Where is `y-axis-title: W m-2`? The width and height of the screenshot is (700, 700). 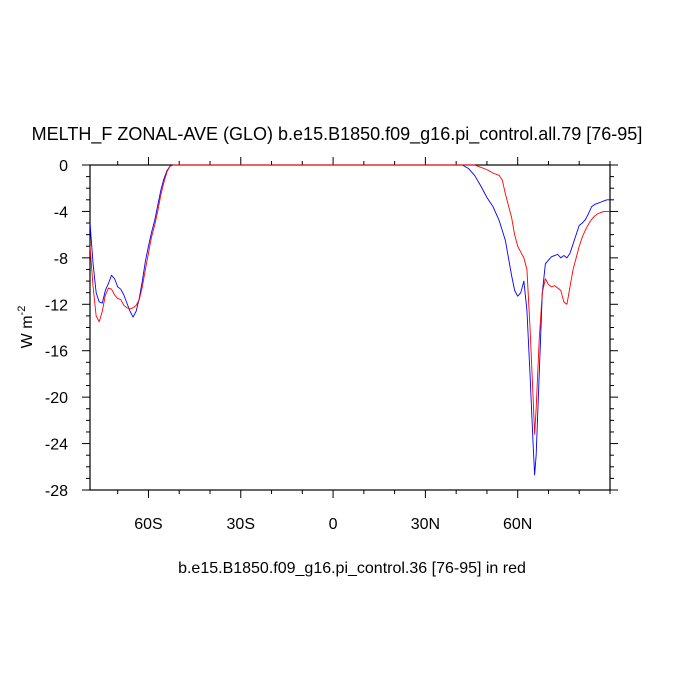
y-axis-title: W m-2 is located at coordinates (26, 327).